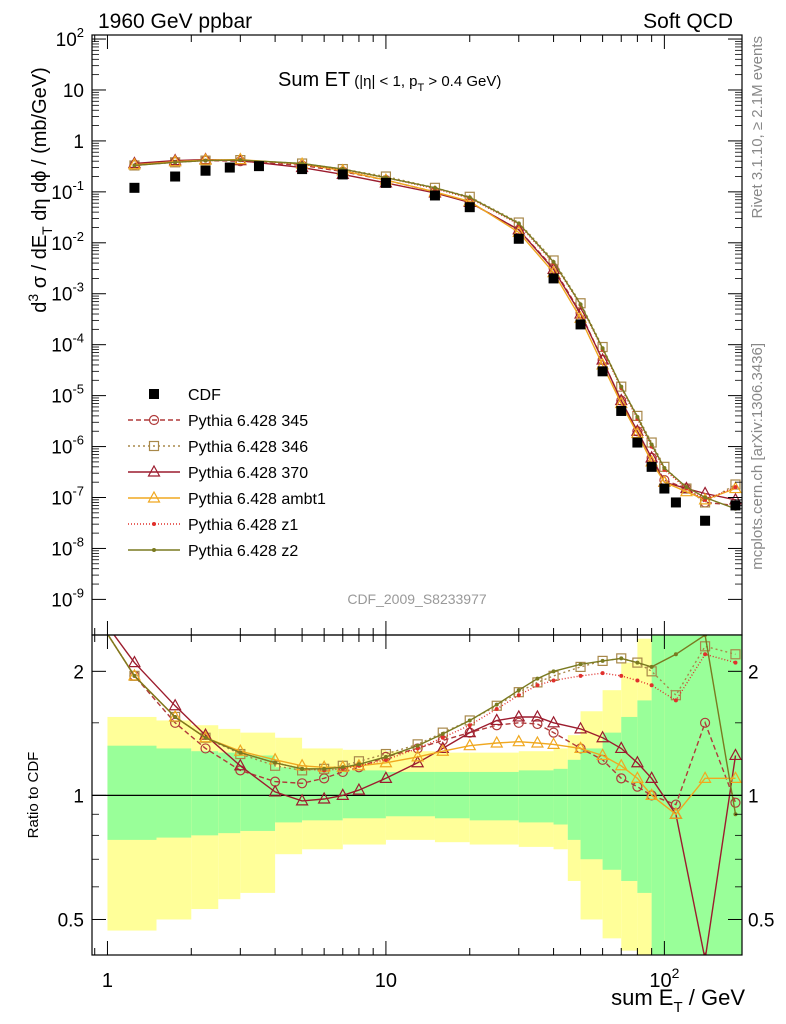  Describe the element at coordinates (421, 88) in the screenshot. I see `plot-title-cut-sub: T` at that location.